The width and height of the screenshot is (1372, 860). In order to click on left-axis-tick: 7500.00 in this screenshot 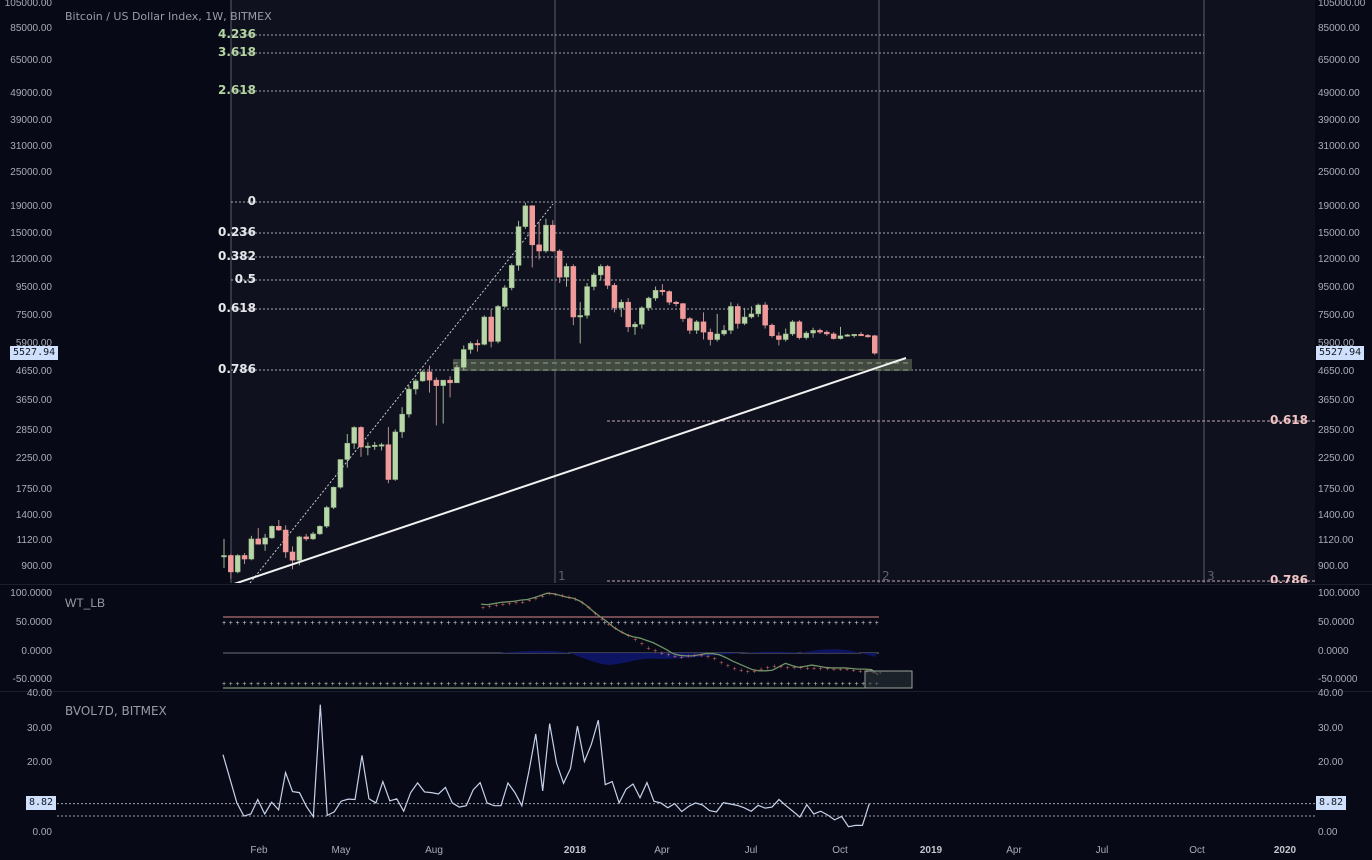, I will do `click(33, 315)`.